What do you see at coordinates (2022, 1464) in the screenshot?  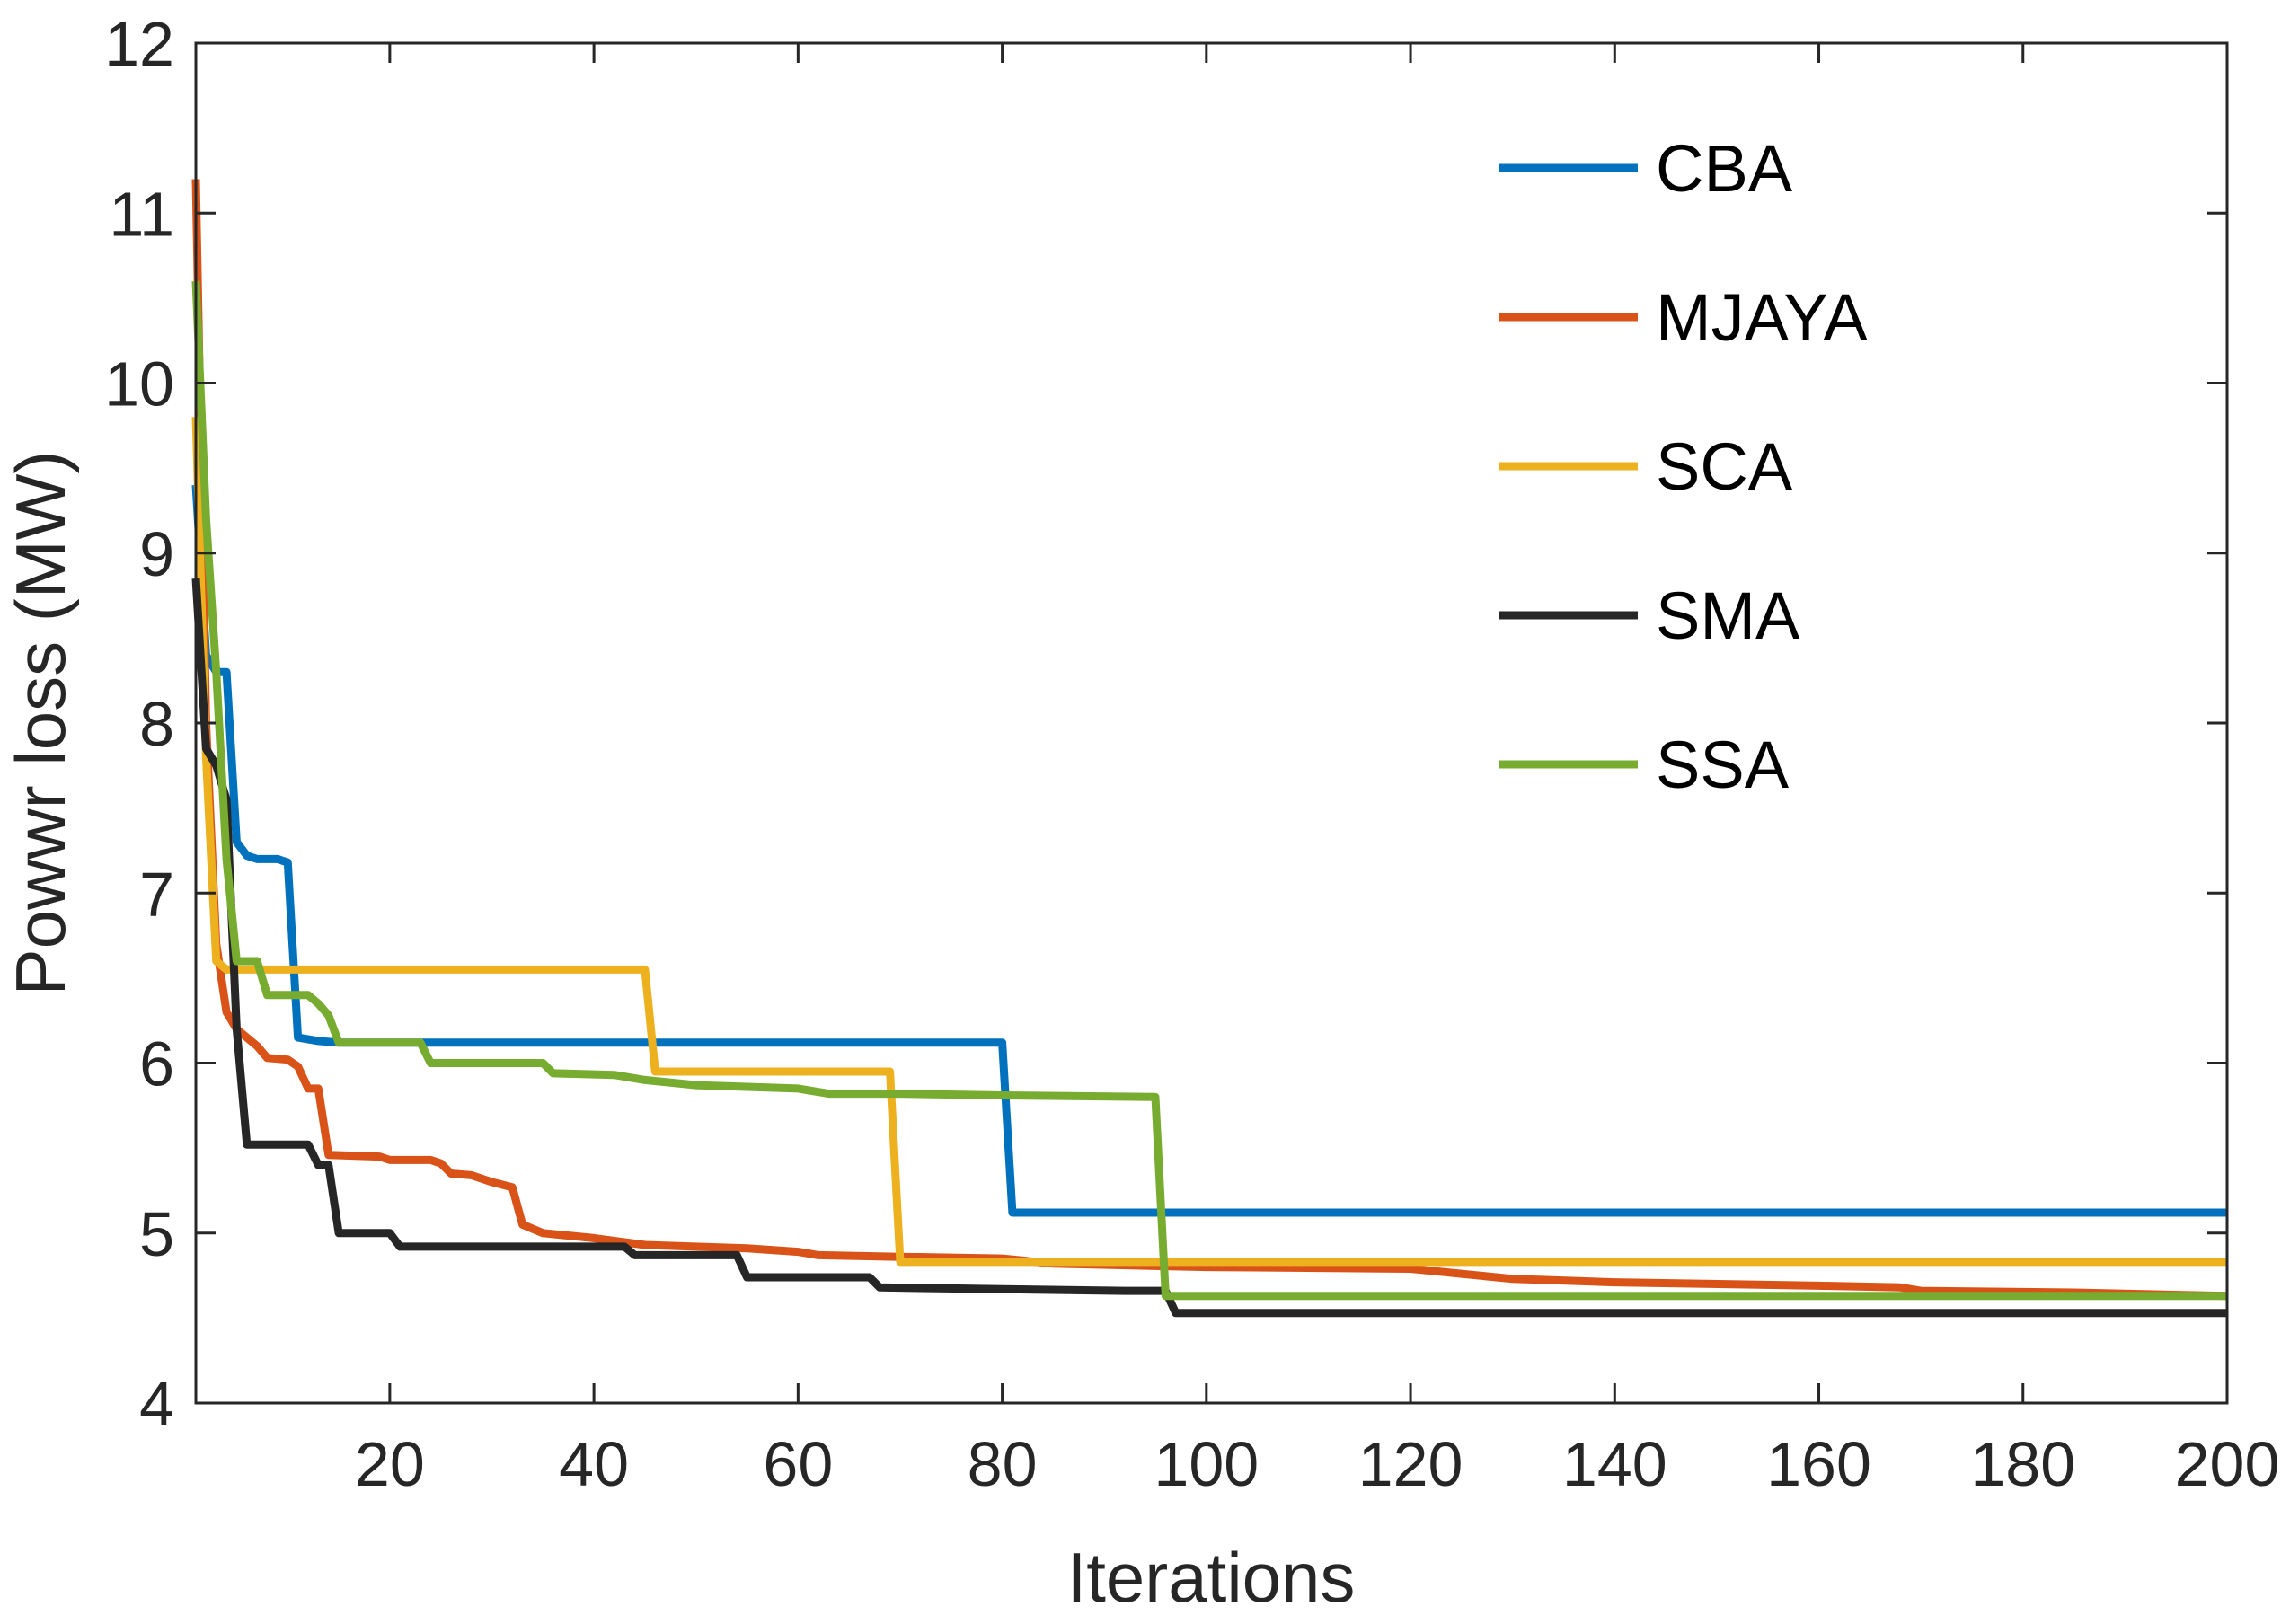 I see `x-tick-label: 180` at bounding box center [2022, 1464].